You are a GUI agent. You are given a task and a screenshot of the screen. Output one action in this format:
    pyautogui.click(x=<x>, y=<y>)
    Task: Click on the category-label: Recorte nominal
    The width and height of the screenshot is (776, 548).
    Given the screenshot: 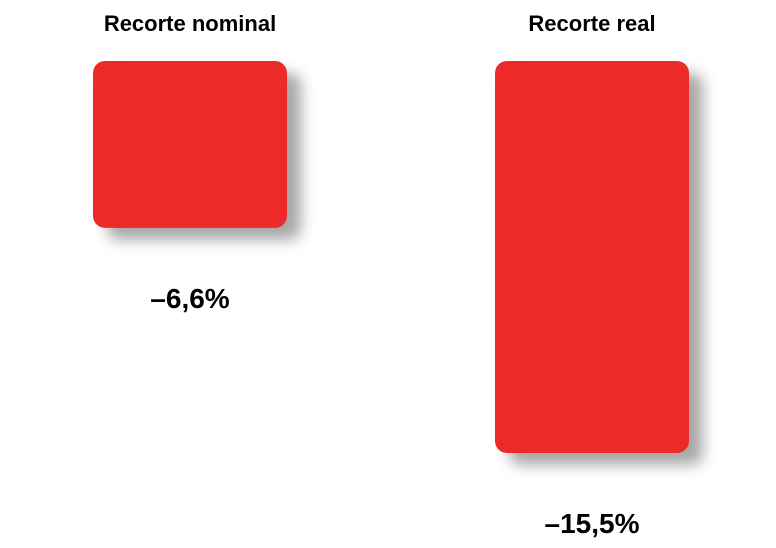 What is the action you would take?
    pyautogui.click(x=190, y=23)
    